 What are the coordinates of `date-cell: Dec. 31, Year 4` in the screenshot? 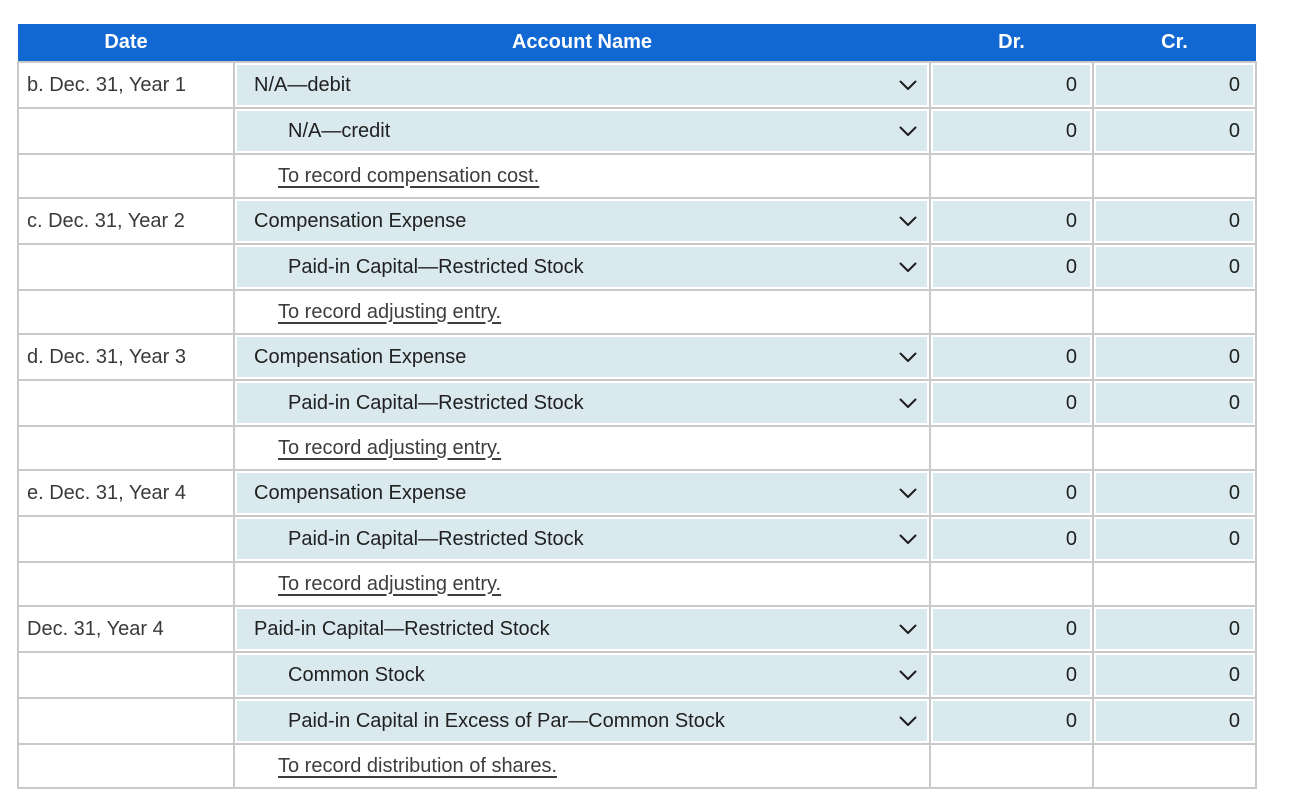 It's located at (126, 629).